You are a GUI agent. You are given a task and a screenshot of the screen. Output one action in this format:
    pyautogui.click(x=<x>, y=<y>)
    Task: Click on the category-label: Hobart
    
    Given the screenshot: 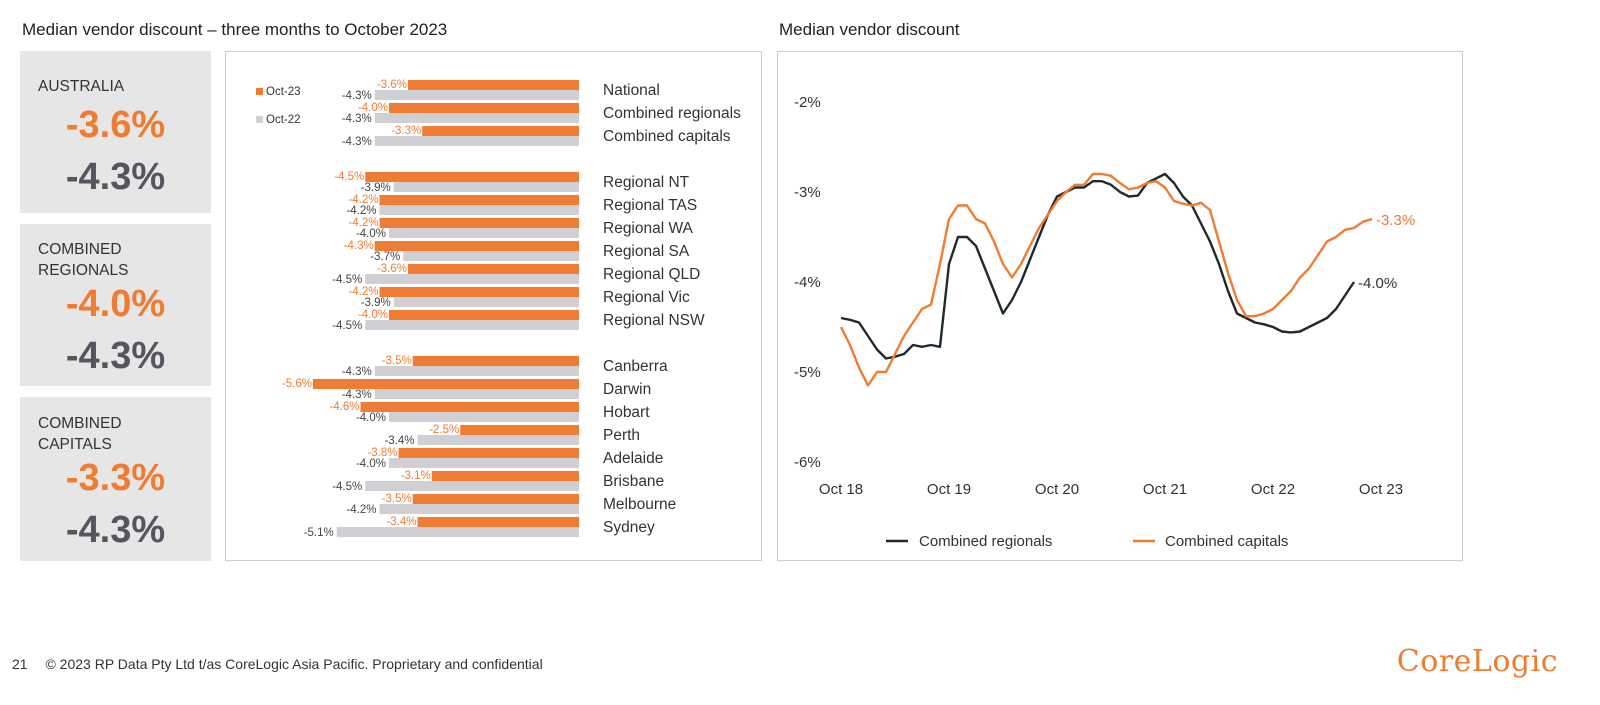 What is the action you would take?
    pyautogui.click(x=626, y=412)
    